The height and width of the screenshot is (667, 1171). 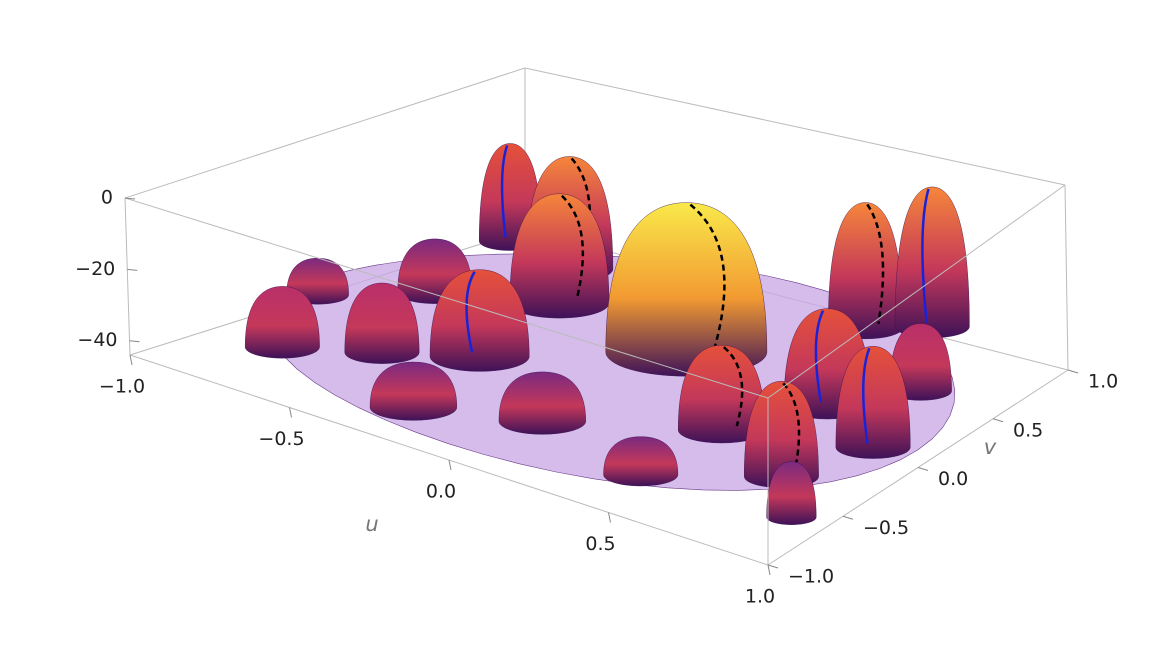 What do you see at coordinates (281, 439) in the screenshot?
I see `x-tick-label: −0.5` at bounding box center [281, 439].